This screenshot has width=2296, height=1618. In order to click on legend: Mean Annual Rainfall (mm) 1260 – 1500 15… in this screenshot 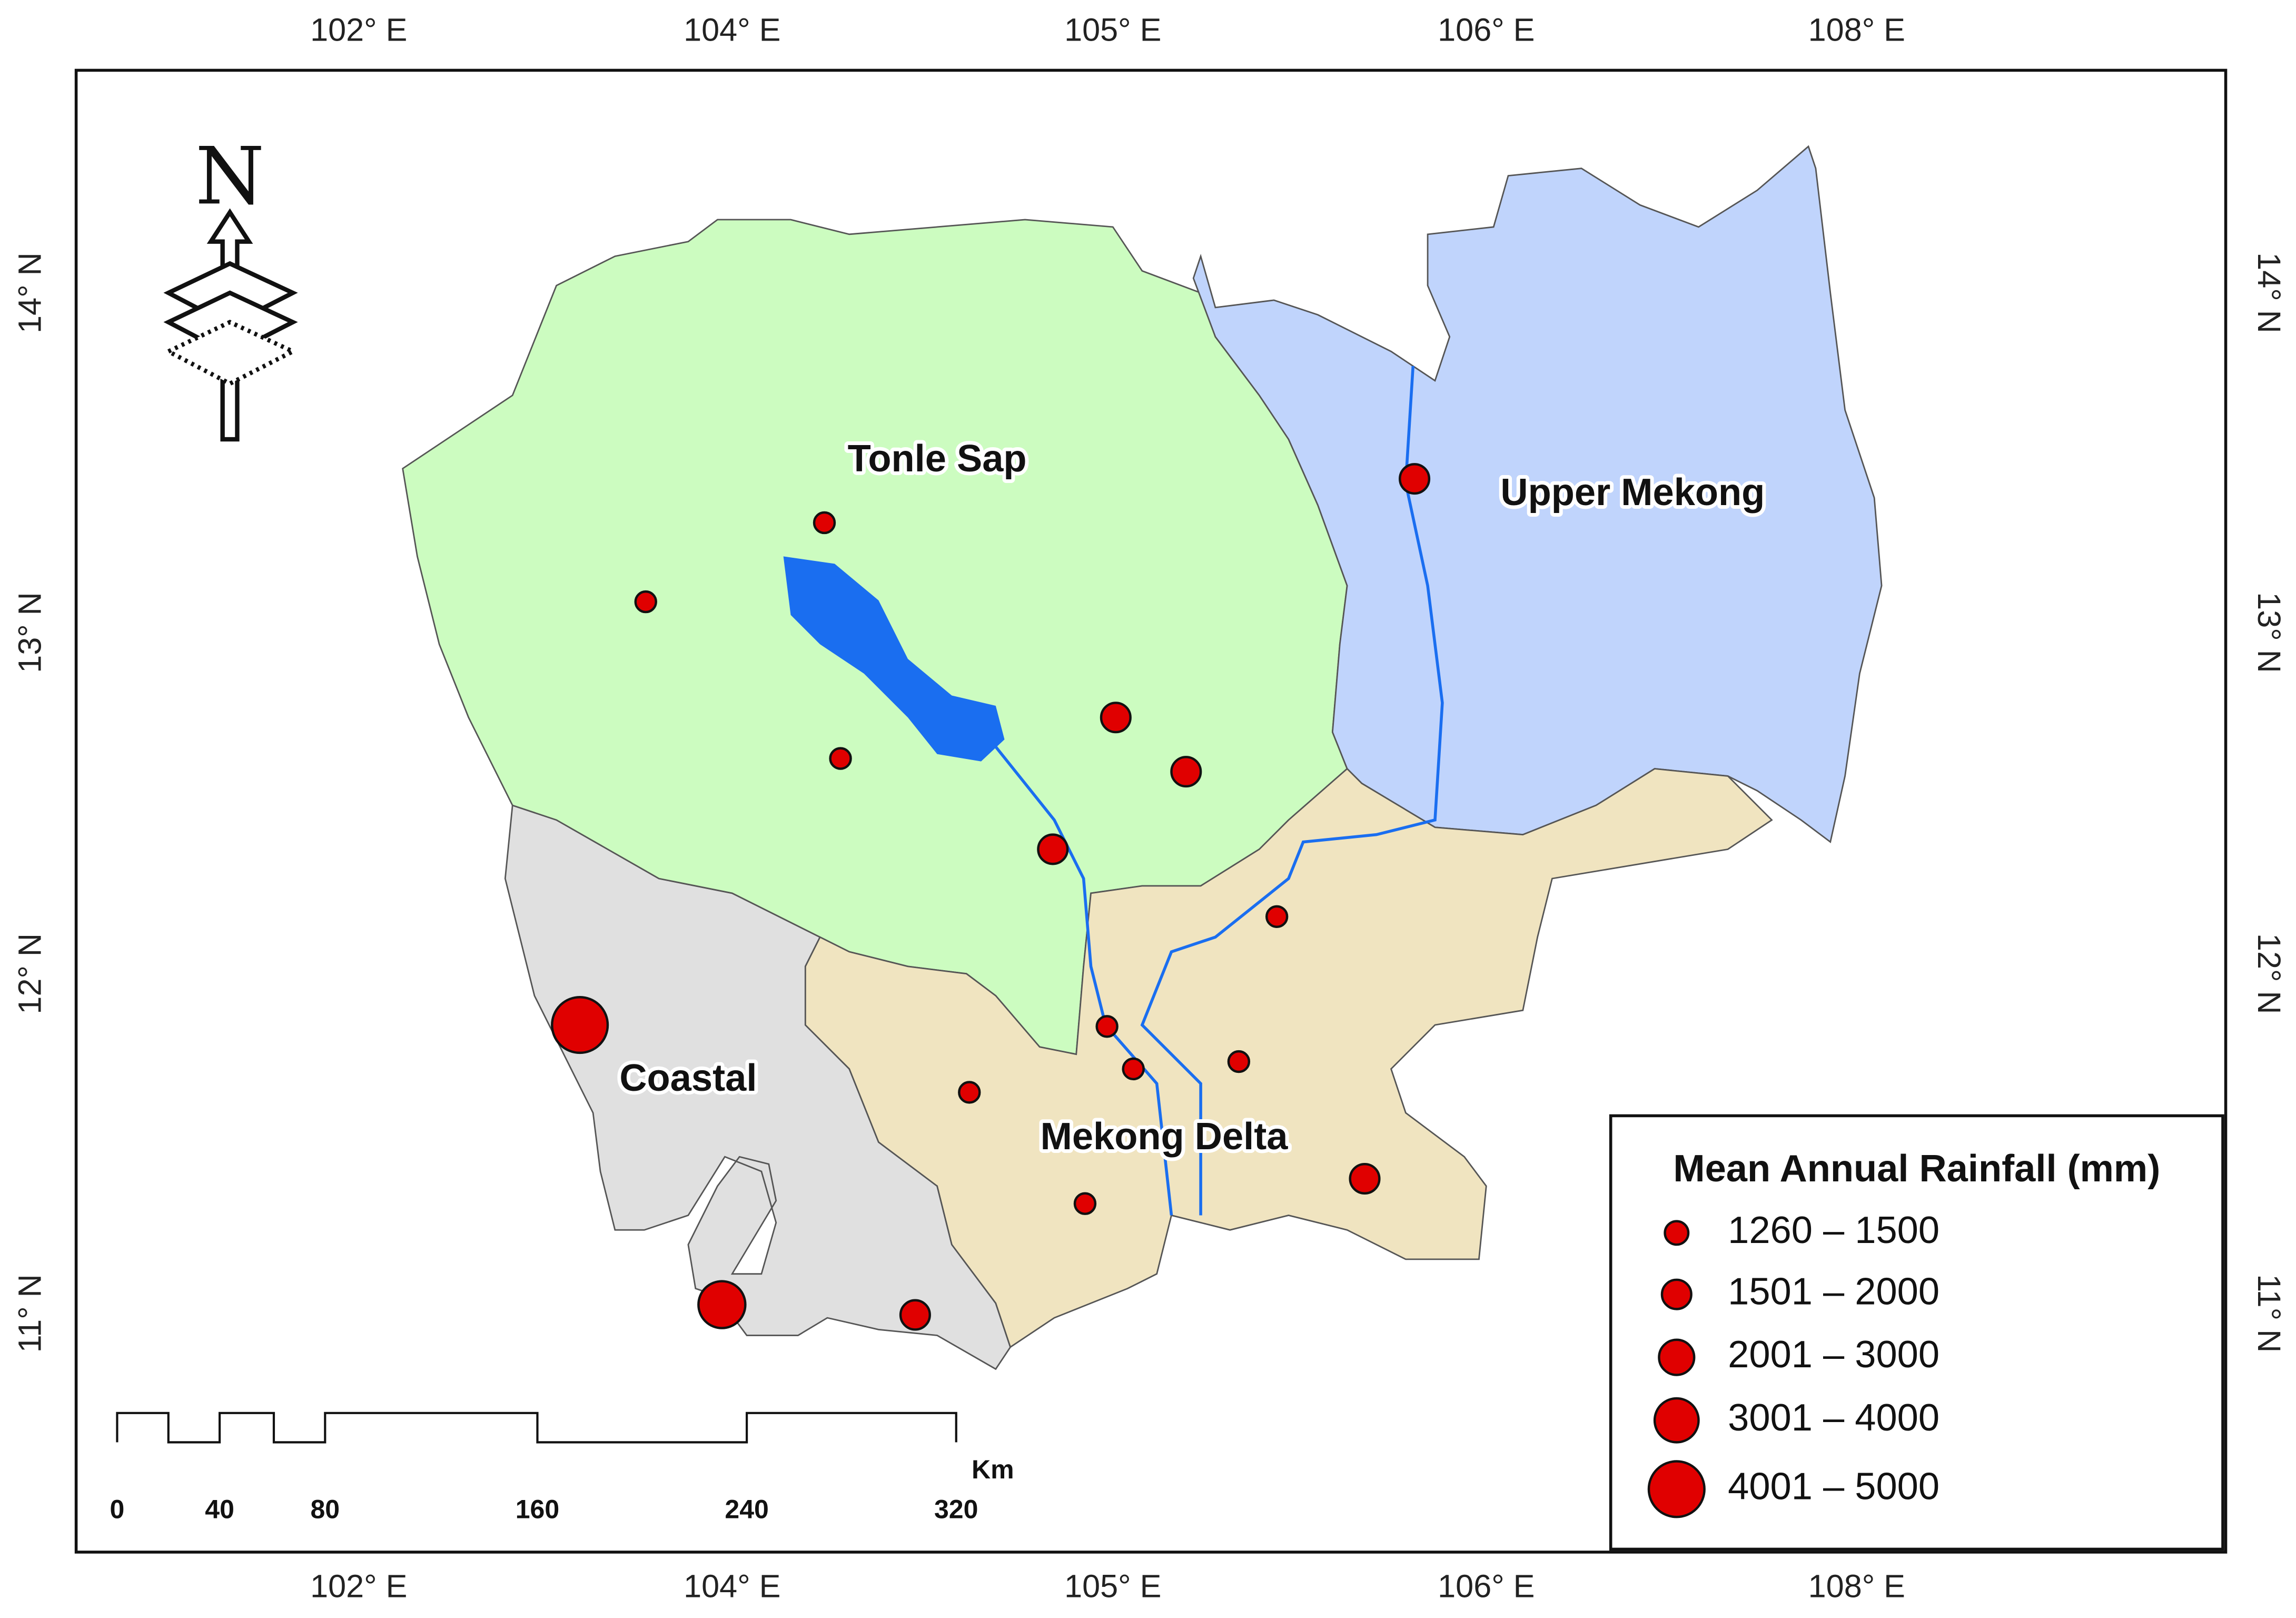, I will do `click(1916, 1333)`.